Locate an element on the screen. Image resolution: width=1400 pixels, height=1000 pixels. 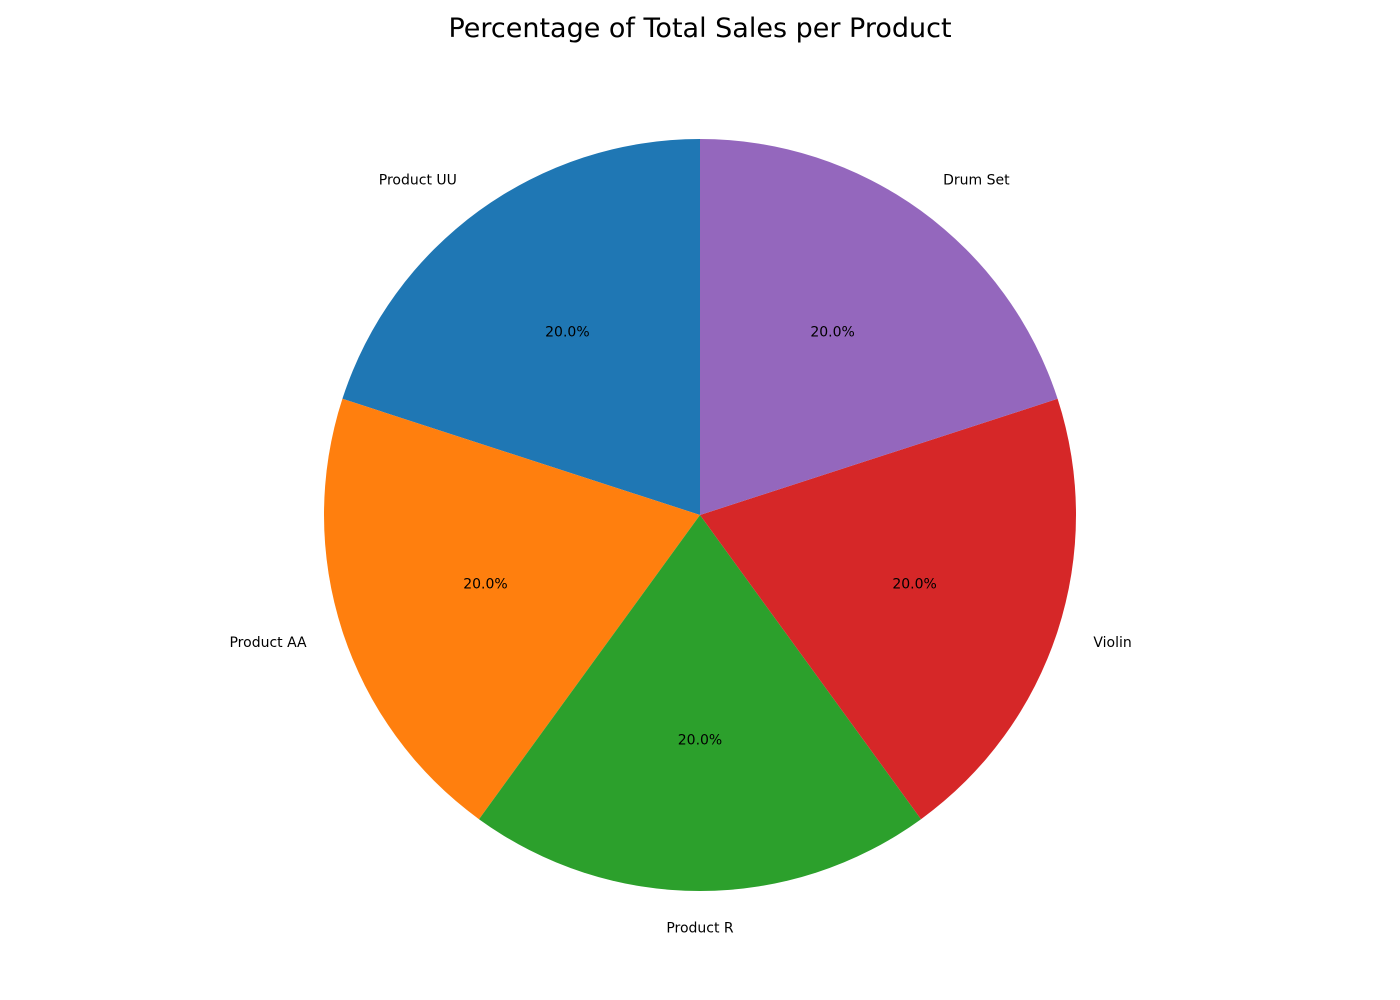
slice-label-4: Drum Set is located at coordinates (976, 180).